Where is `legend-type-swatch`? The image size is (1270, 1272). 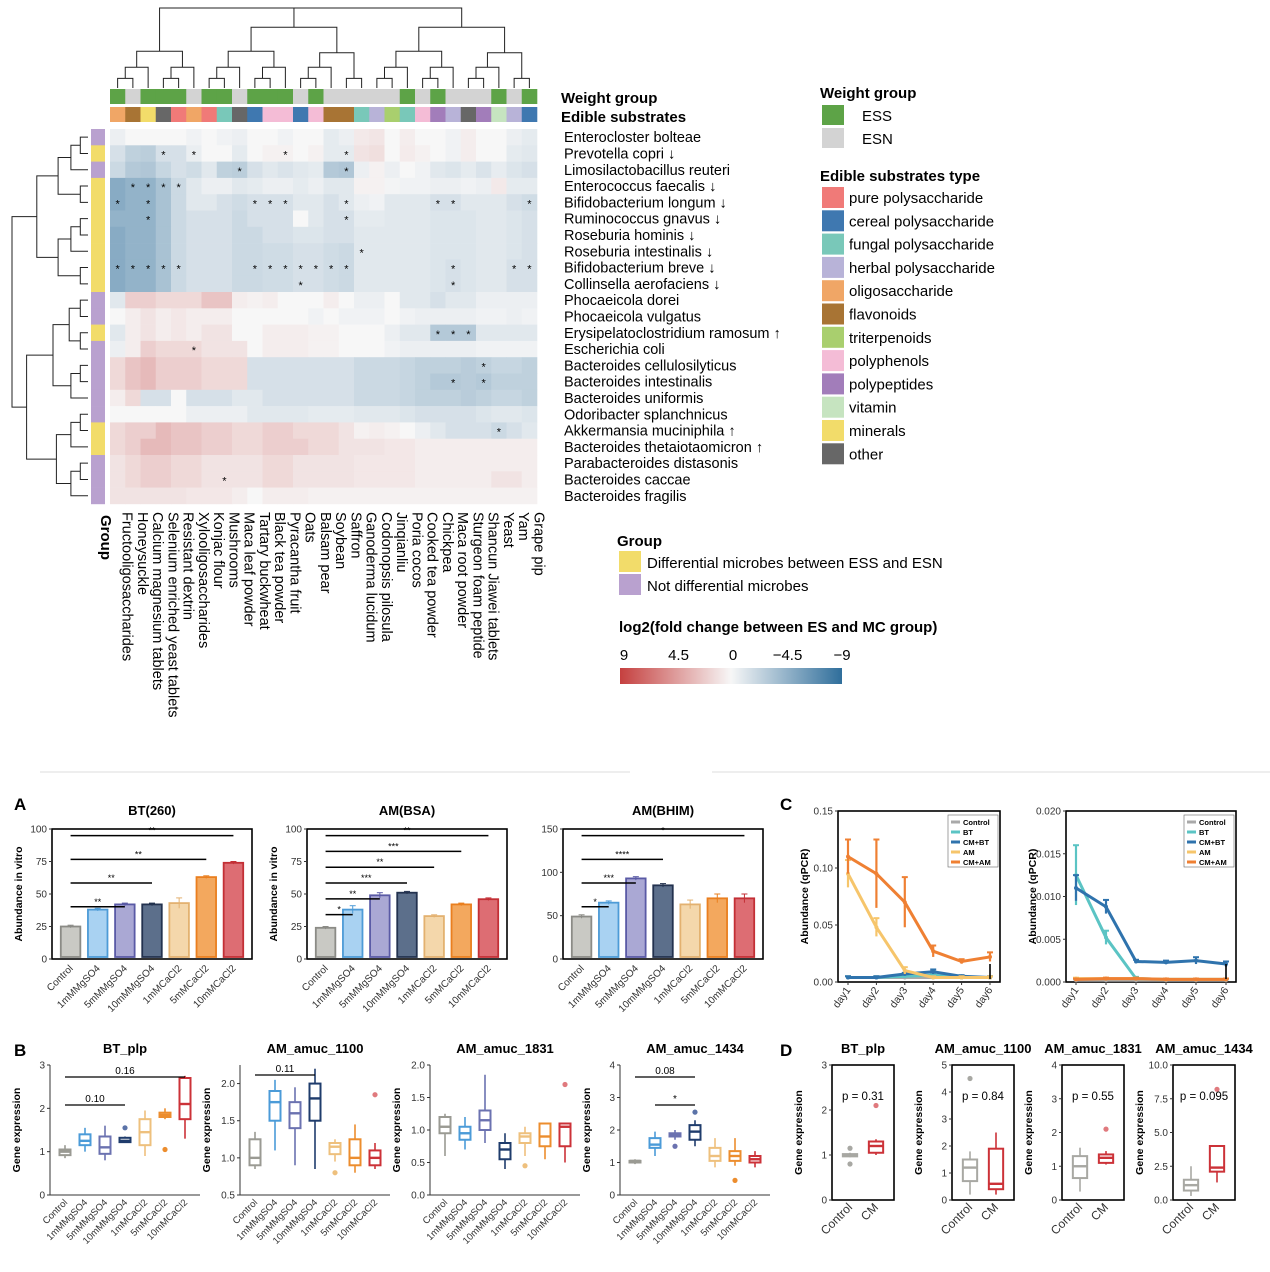 legend-type-swatch is located at coordinates (833, 361).